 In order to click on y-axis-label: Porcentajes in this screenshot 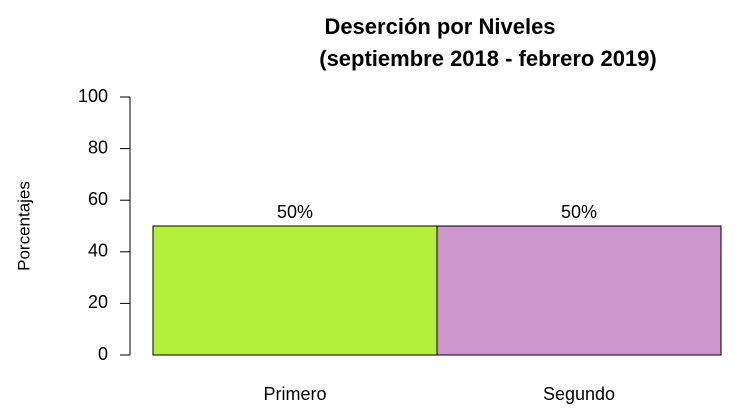, I will do `click(23, 226)`.